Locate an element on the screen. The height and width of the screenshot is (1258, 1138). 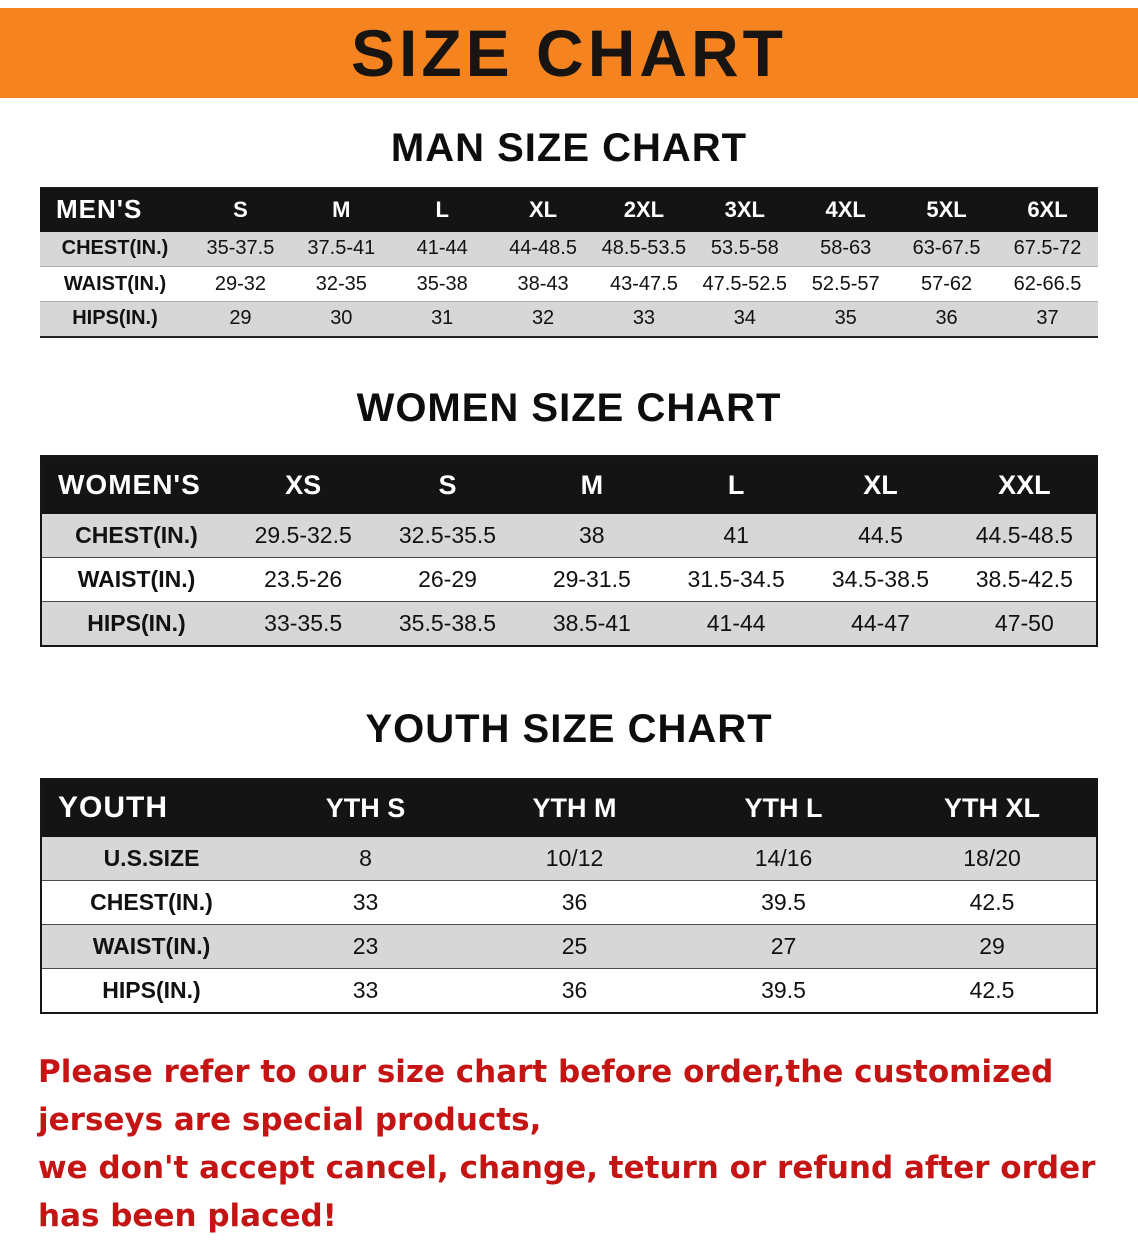
table-cell: 31.5-34.5 is located at coordinates (736, 579).